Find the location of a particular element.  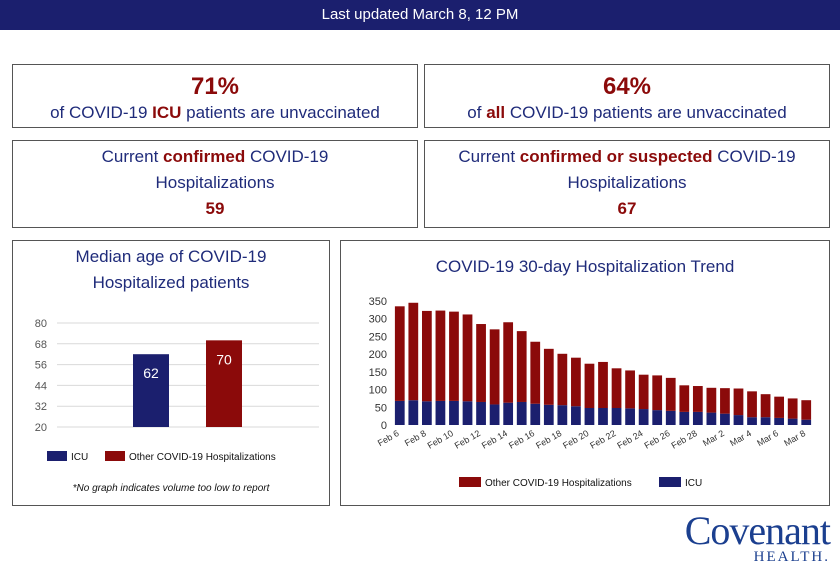

bar-value-label: 70 is located at coordinates (224, 359).